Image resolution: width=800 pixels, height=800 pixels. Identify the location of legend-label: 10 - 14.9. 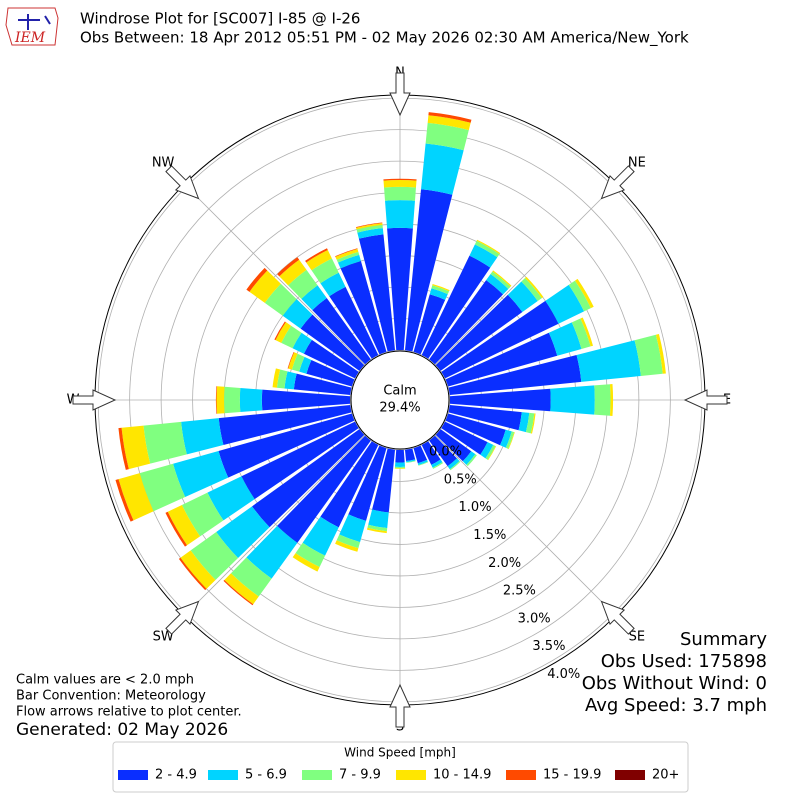
(462, 775).